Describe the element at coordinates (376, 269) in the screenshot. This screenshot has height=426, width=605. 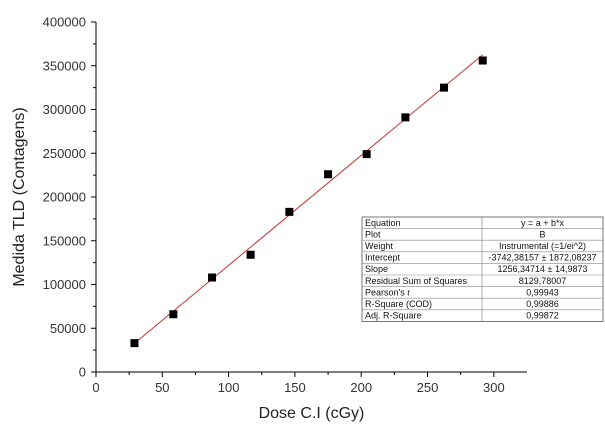
I see `stats-table-label: Slope` at that location.